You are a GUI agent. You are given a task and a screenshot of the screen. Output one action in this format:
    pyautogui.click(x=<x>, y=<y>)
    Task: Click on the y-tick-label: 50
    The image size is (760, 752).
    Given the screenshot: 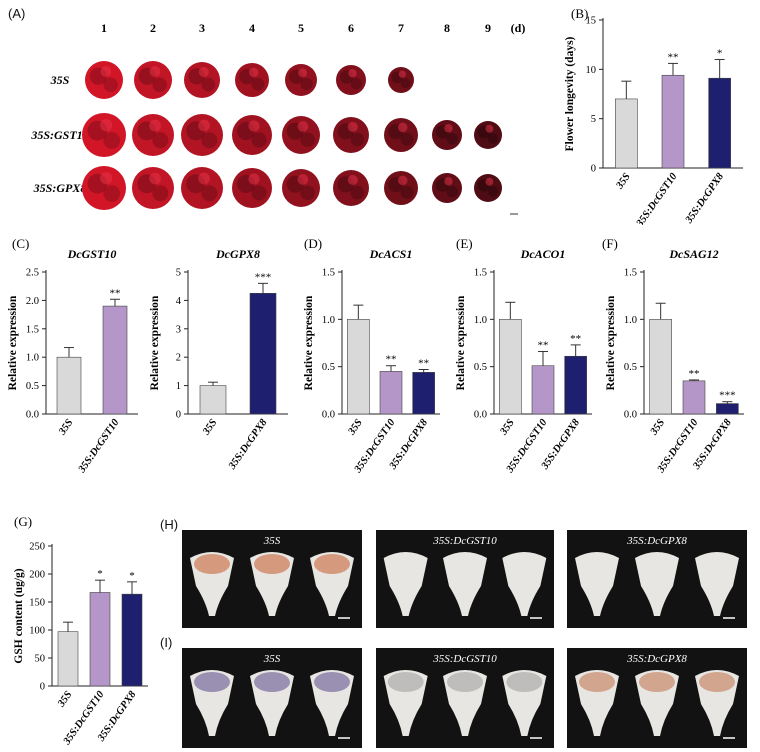 What is the action you would take?
    pyautogui.click(x=40, y=659)
    